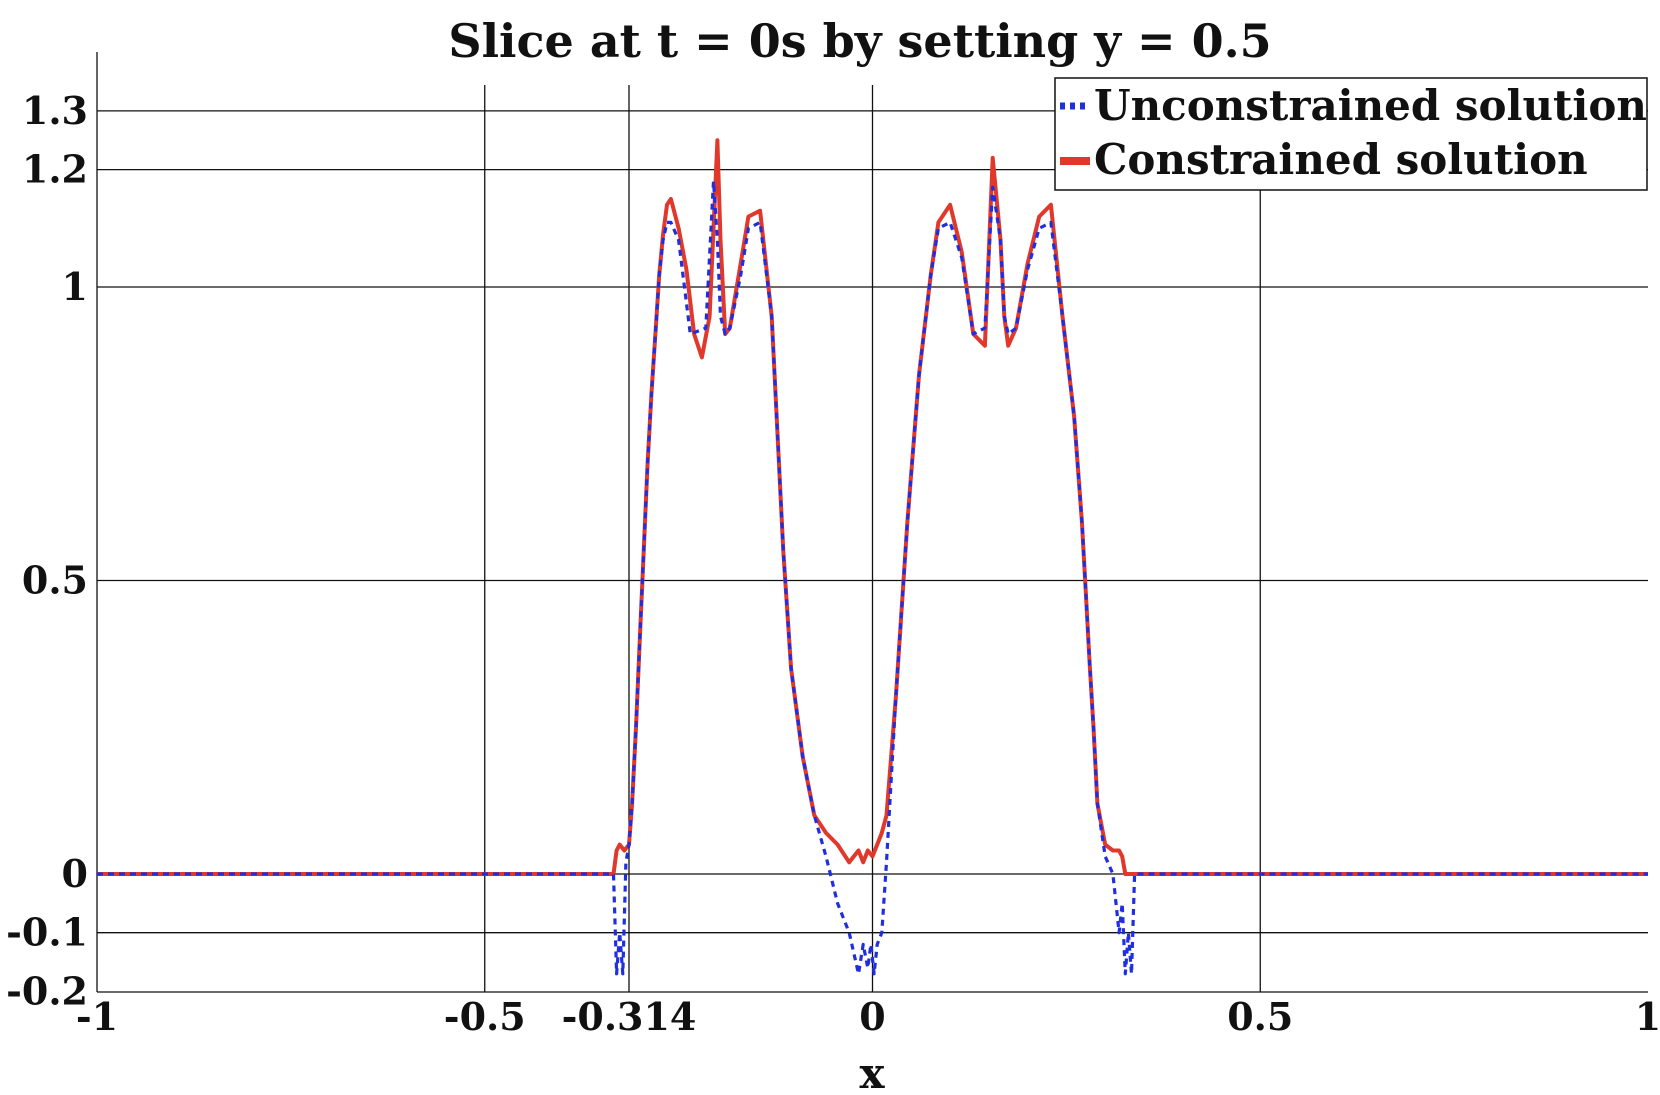 The height and width of the screenshot is (1095, 1660). What do you see at coordinates (1341, 159) in the screenshot?
I see `legend-label-constrained: Constrained solution` at bounding box center [1341, 159].